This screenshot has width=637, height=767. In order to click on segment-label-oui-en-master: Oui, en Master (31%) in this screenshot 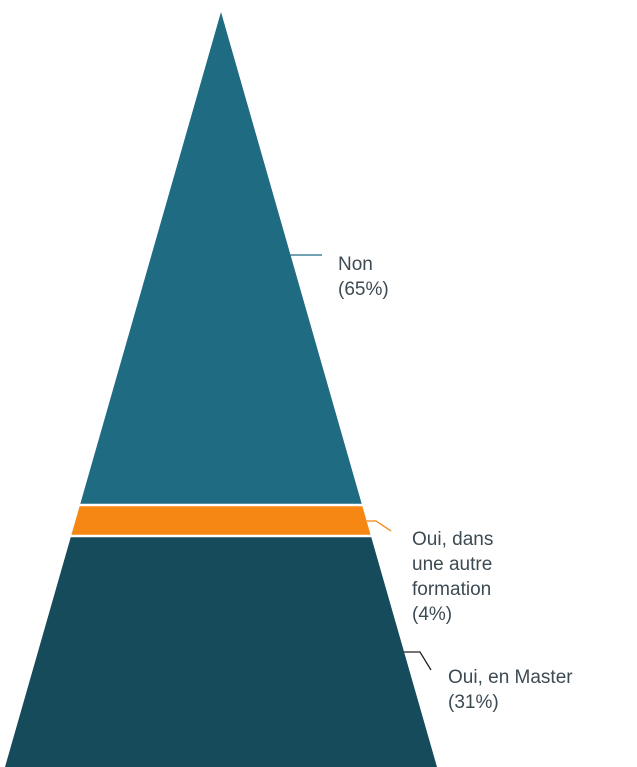, I will do `click(510, 690)`.